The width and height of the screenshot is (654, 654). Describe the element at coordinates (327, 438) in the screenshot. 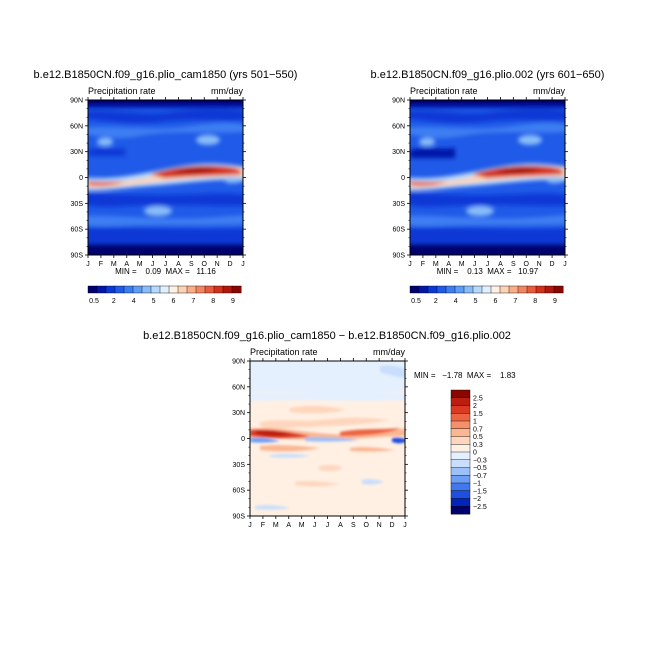

I see `panel-3-contour-field` at that location.